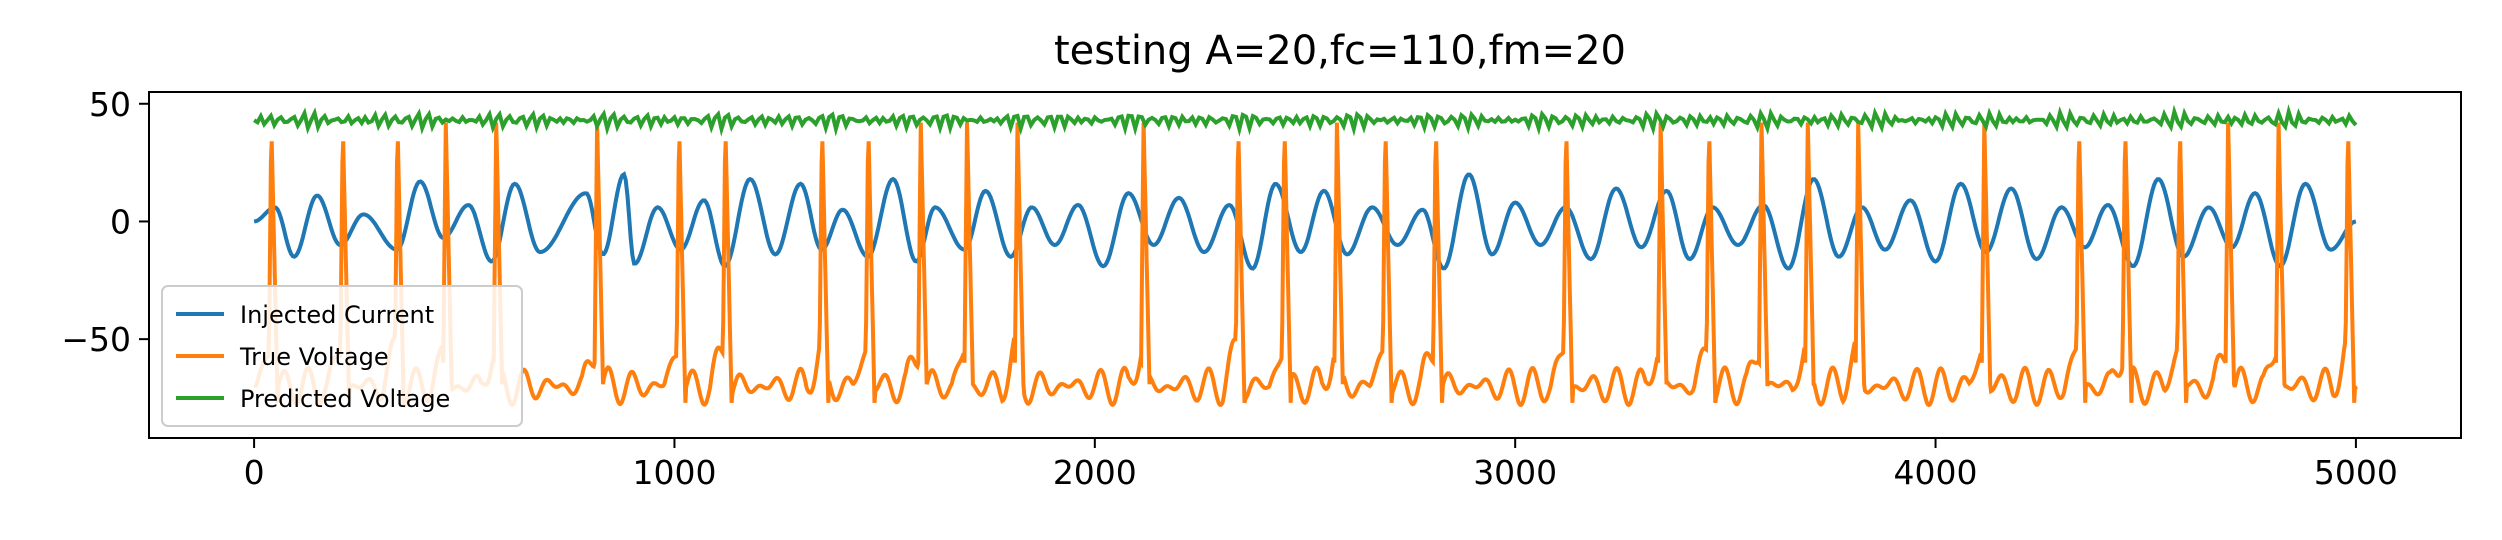  I want to click on y-axis: 50 0 −50, so click(105, 222).